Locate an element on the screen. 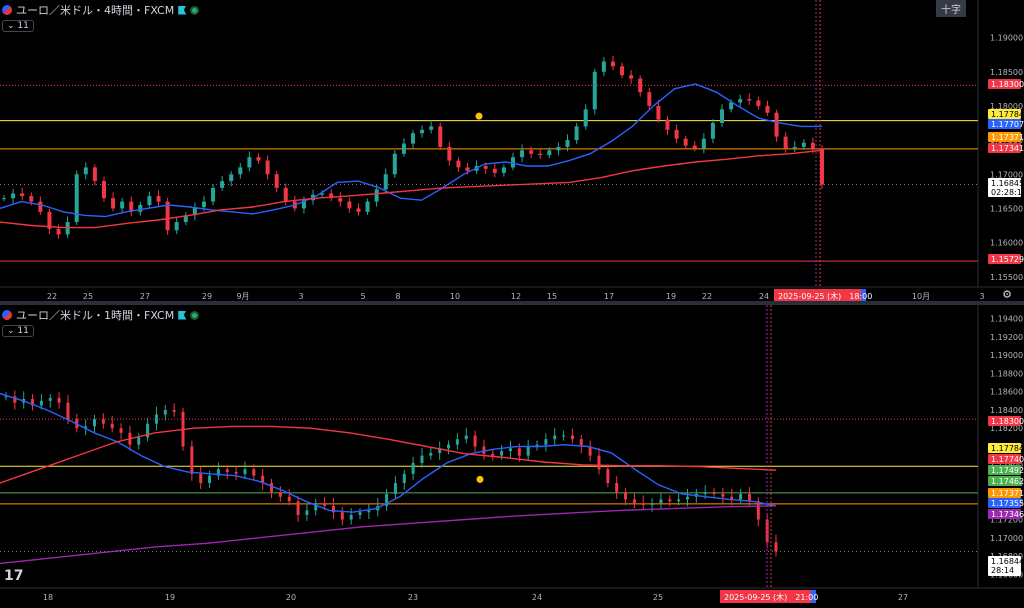 This screenshot has width=1024, height=608. time-tick-label: 5 is located at coordinates (362, 296).